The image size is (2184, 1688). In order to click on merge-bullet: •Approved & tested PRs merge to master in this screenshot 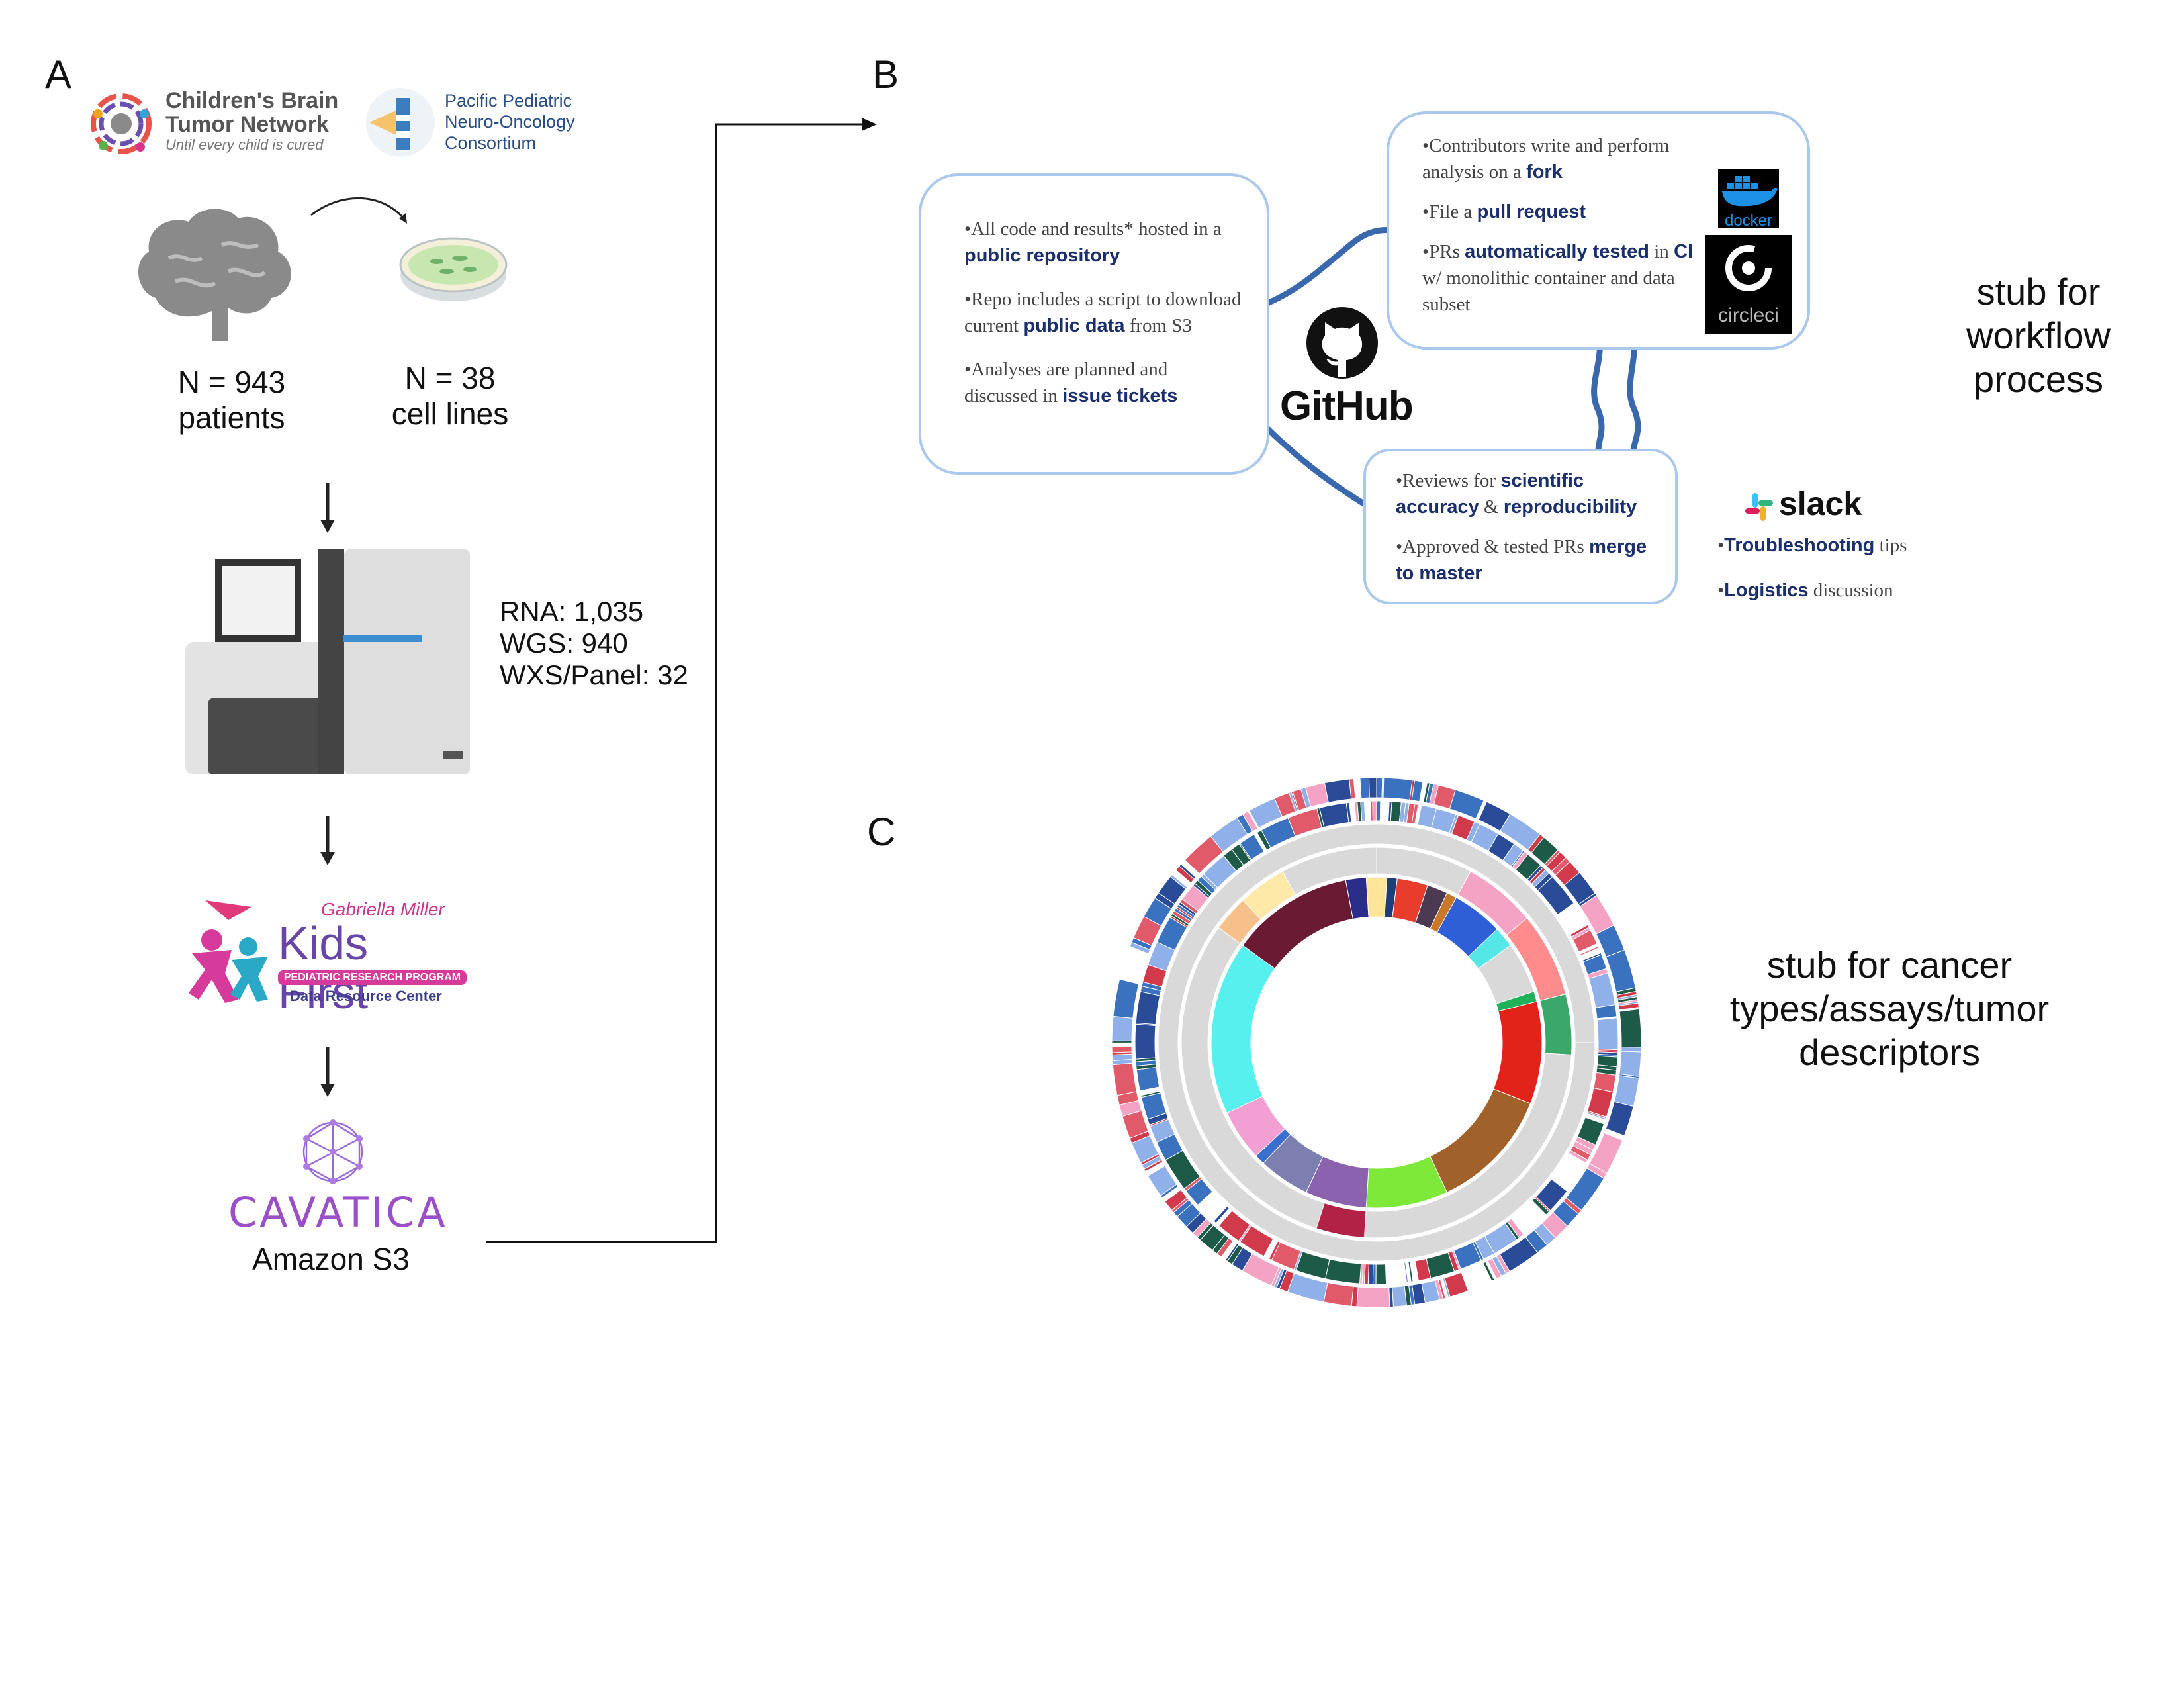, I will do `click(1521, 560)`.